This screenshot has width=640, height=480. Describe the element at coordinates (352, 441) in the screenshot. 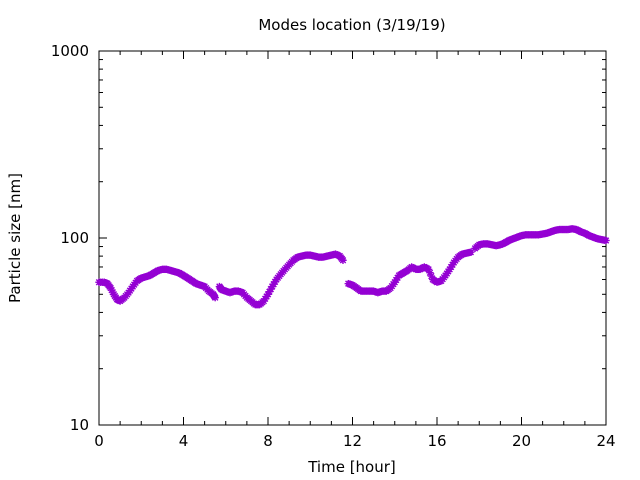

I see `x-tick-label: 12` at that location.